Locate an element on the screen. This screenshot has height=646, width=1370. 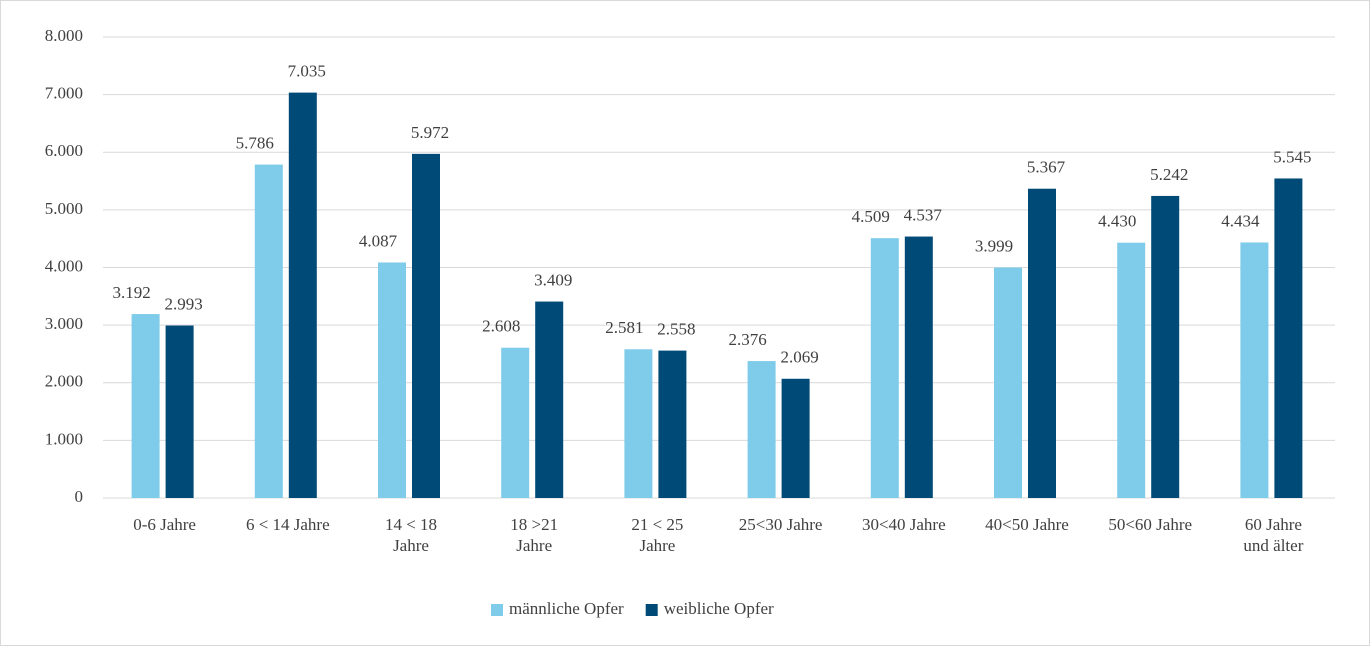
data-label: 4.434 is located at coordinates (1240, 220).